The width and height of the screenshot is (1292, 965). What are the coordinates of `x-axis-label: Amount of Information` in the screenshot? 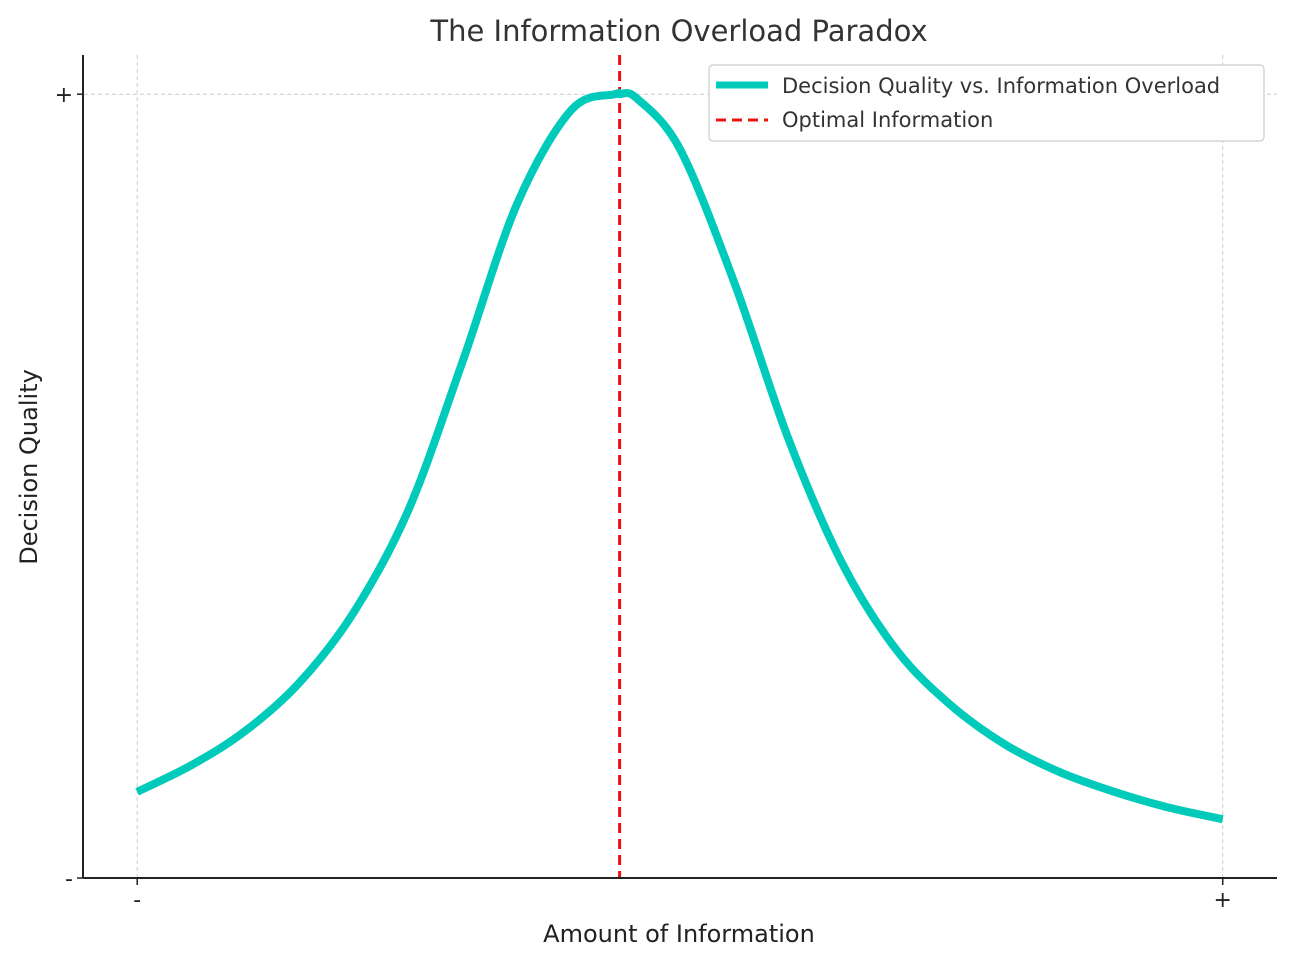 It's located at (679, 934).